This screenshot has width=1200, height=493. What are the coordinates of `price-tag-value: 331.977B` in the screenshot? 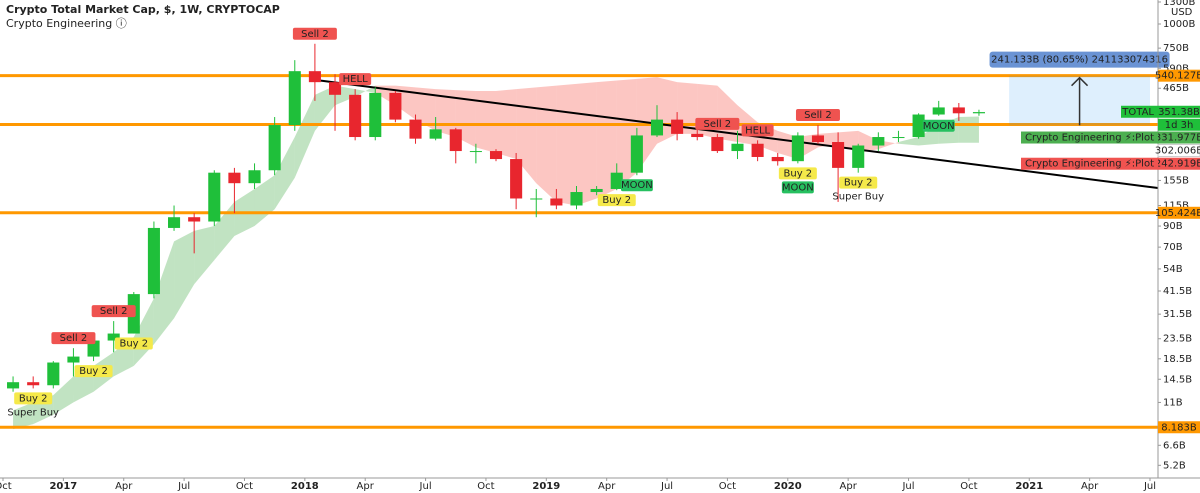 It's located at (1177, 138).